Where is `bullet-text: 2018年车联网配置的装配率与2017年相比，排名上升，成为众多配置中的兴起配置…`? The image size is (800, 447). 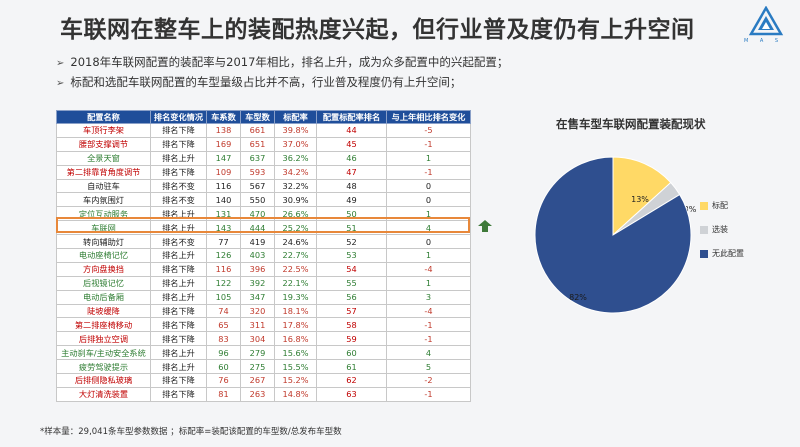
bullet-text: 2018年车联网配置的装配率与2017年相比，排名上升，成为众多配置中的兴起配置… is located at coordinates (289, 62).